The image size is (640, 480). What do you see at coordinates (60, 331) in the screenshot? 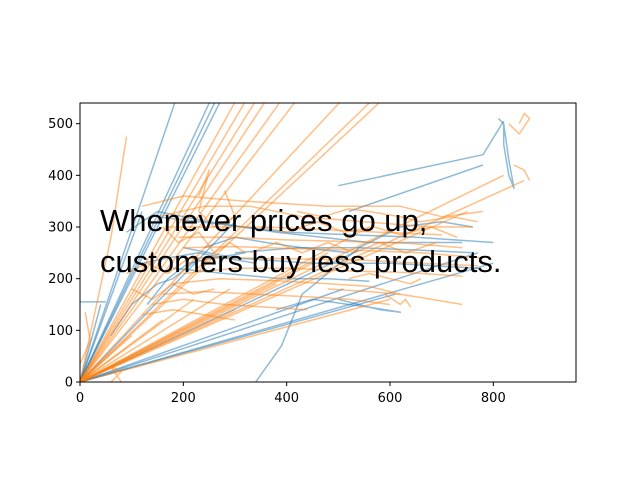
I see `y-tick-label-1: 100` at bounding box center [60, 331].